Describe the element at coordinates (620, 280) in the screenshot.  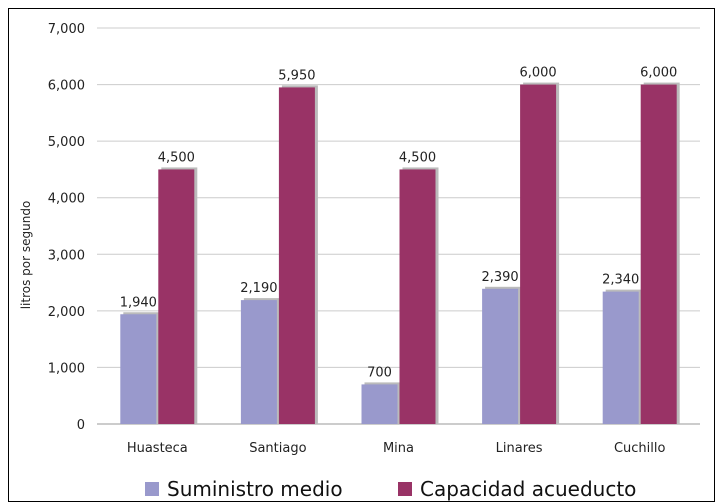
I see `data-label: 2,340` at that location.